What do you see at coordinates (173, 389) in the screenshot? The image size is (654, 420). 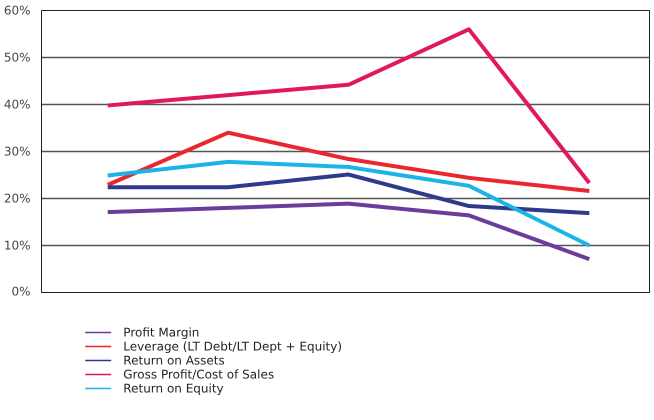 I see `legend-label: Return on Equity` at bounding box center [173, 389].